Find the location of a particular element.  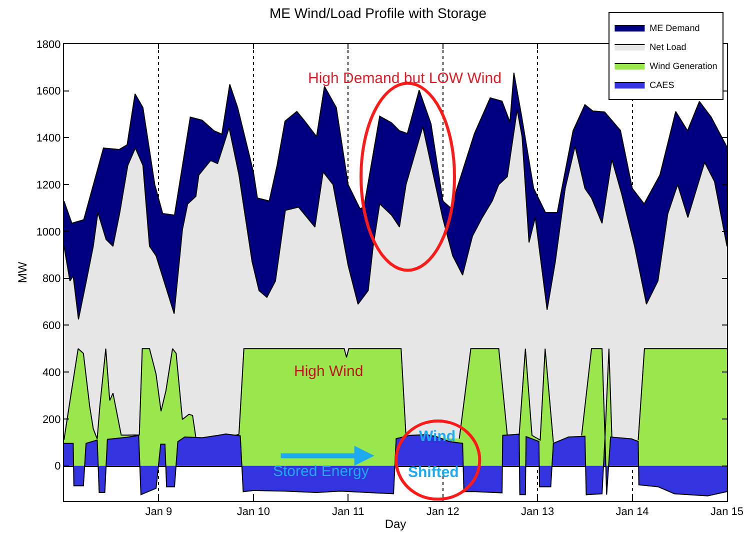

x-tick-label: Jan 14 is located at coordinates (632, 512).